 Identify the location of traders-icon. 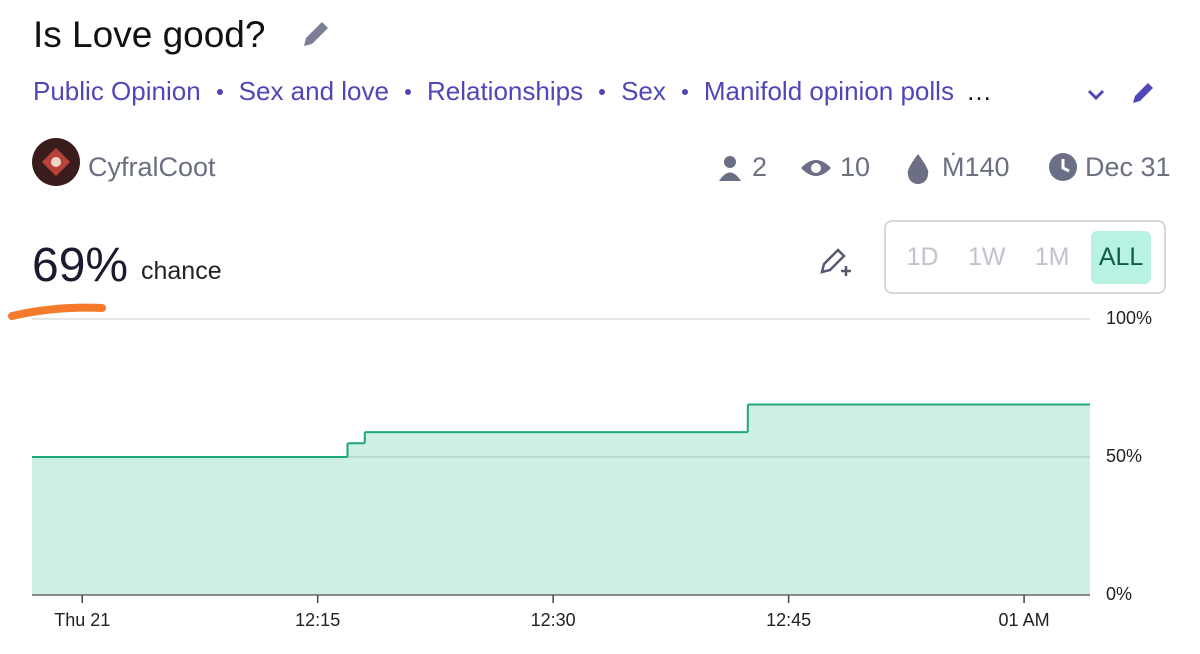
(730, 168).